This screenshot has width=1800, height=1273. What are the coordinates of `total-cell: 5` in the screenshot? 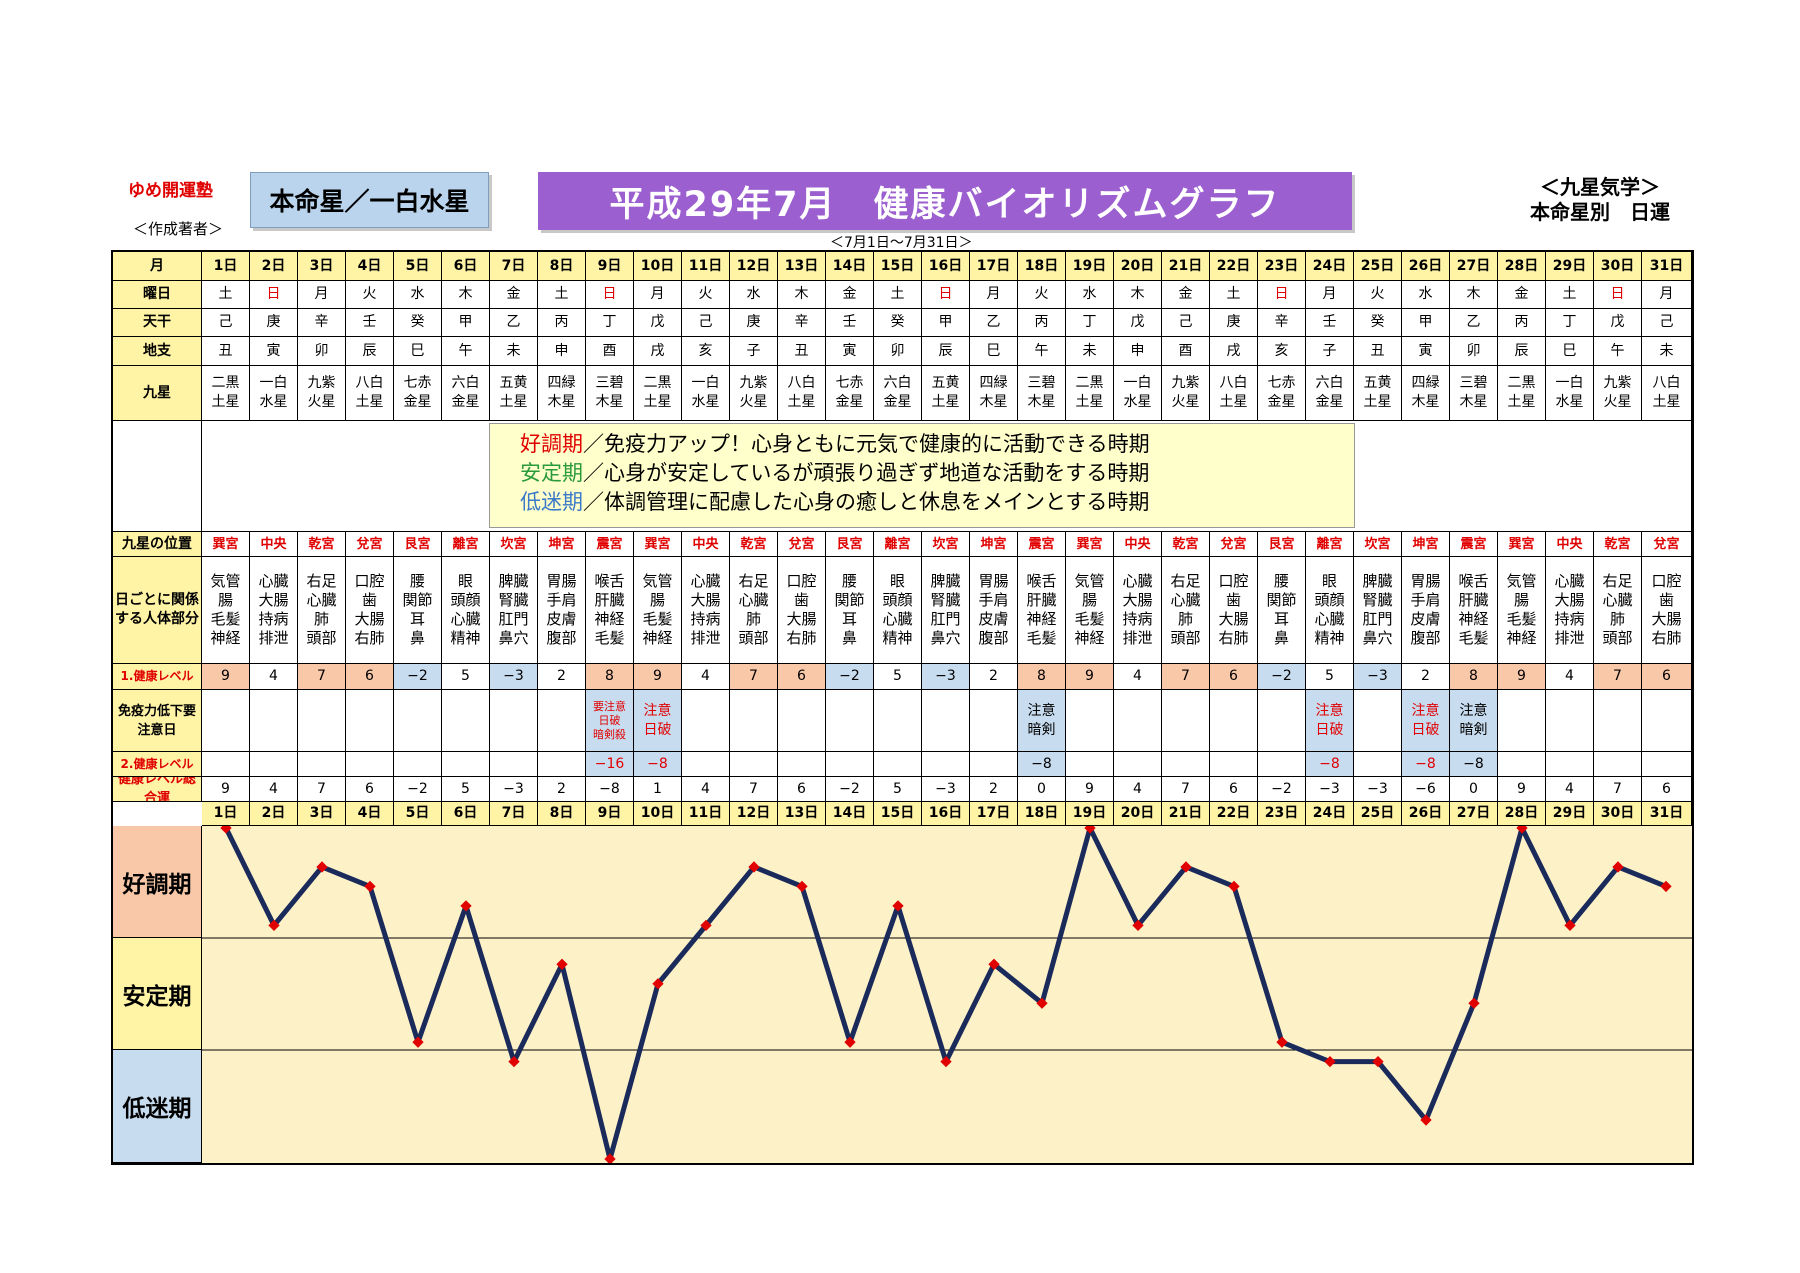 It's located at (898, 789).